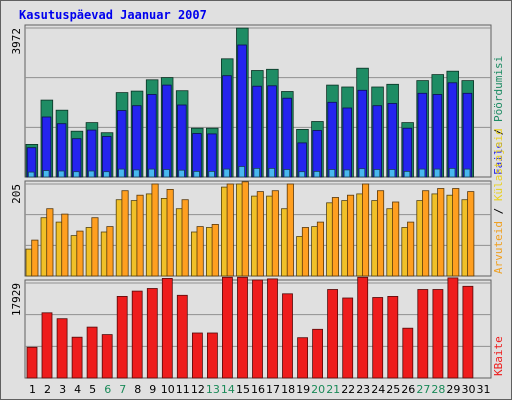 This screenshot has width=512, height=400. I want to click on x-tick-day-21: 21, so click(333, 389).